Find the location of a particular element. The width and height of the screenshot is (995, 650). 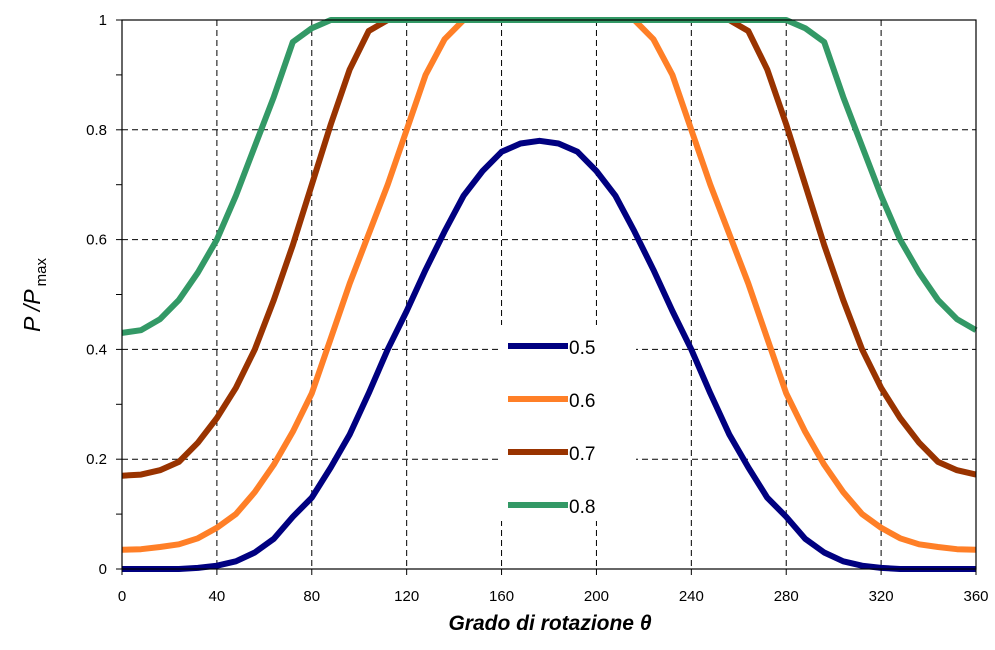

x-tick-label: 240 is located at coordinates (691, 596).